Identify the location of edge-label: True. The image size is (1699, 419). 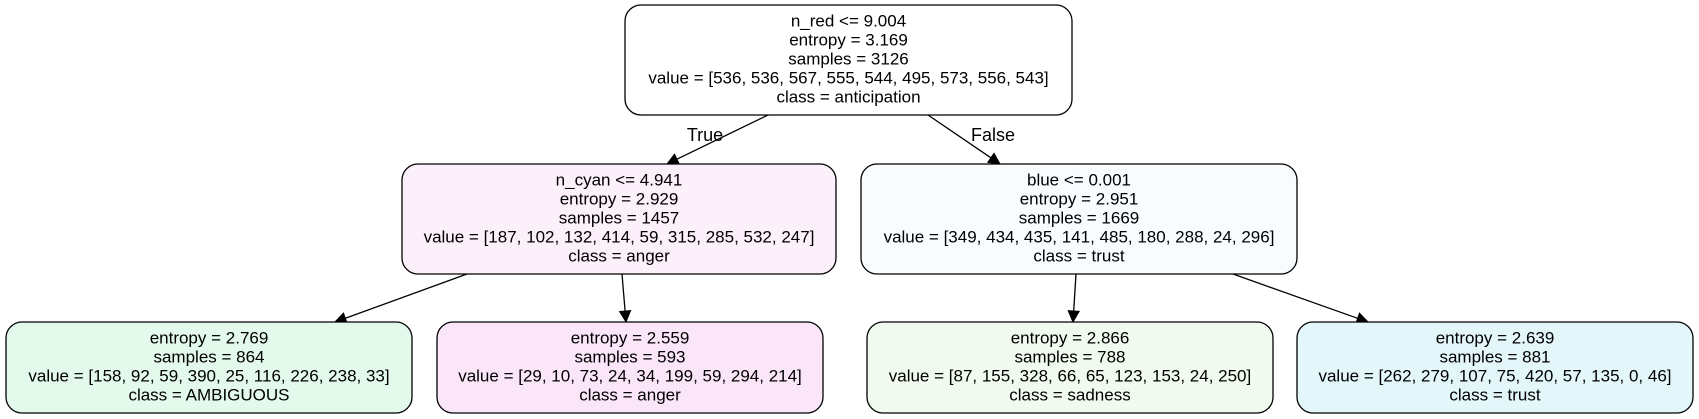
(705, 135).